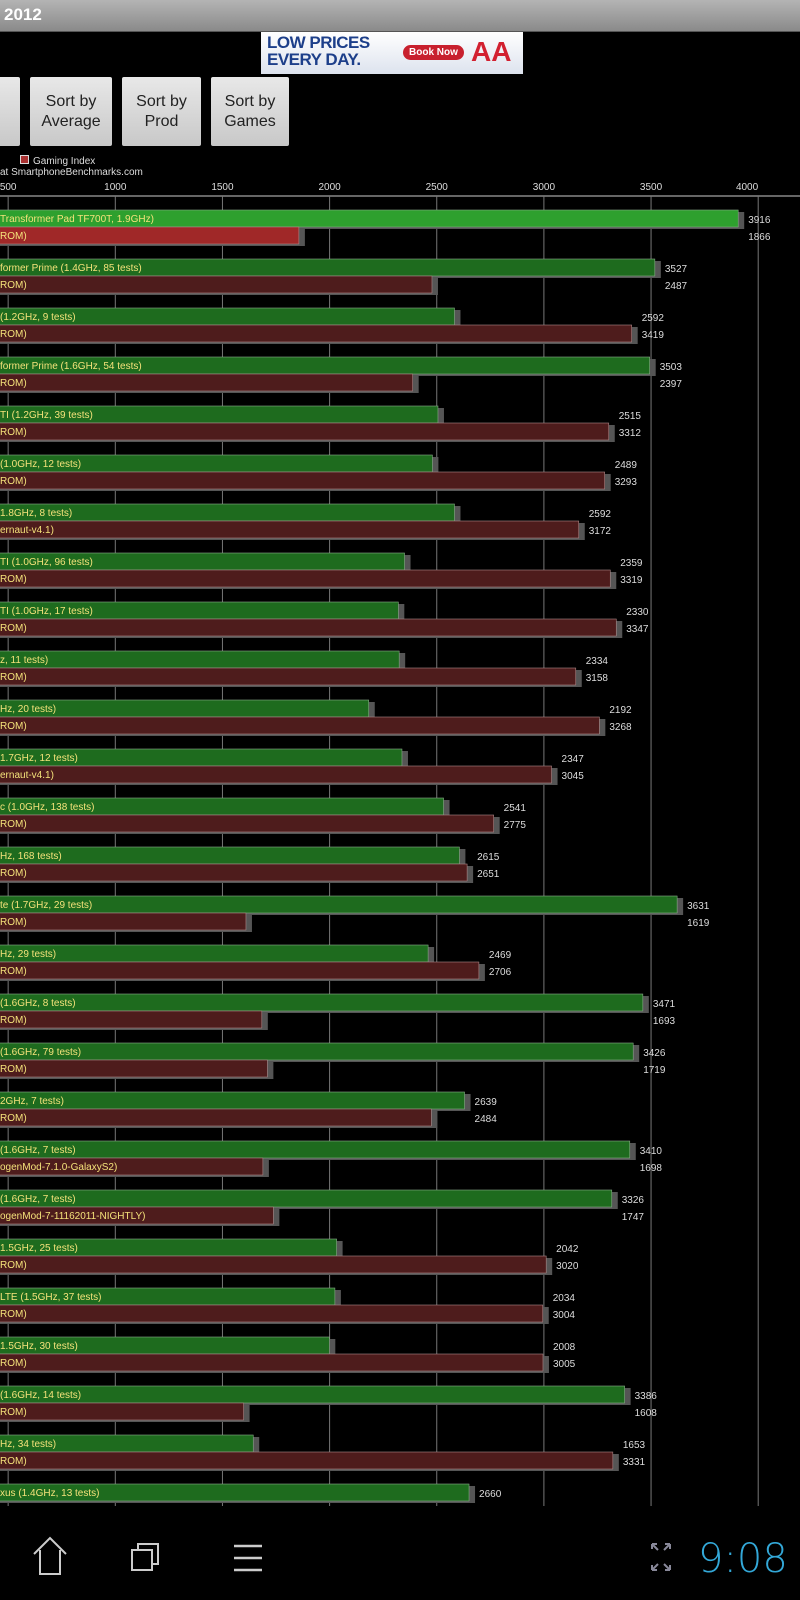 The width and height of the screenshot is (800, 1600). Describe the element at coordinates (488, 857) in the screenshot. I see `green-value-label: 2615` at that location.